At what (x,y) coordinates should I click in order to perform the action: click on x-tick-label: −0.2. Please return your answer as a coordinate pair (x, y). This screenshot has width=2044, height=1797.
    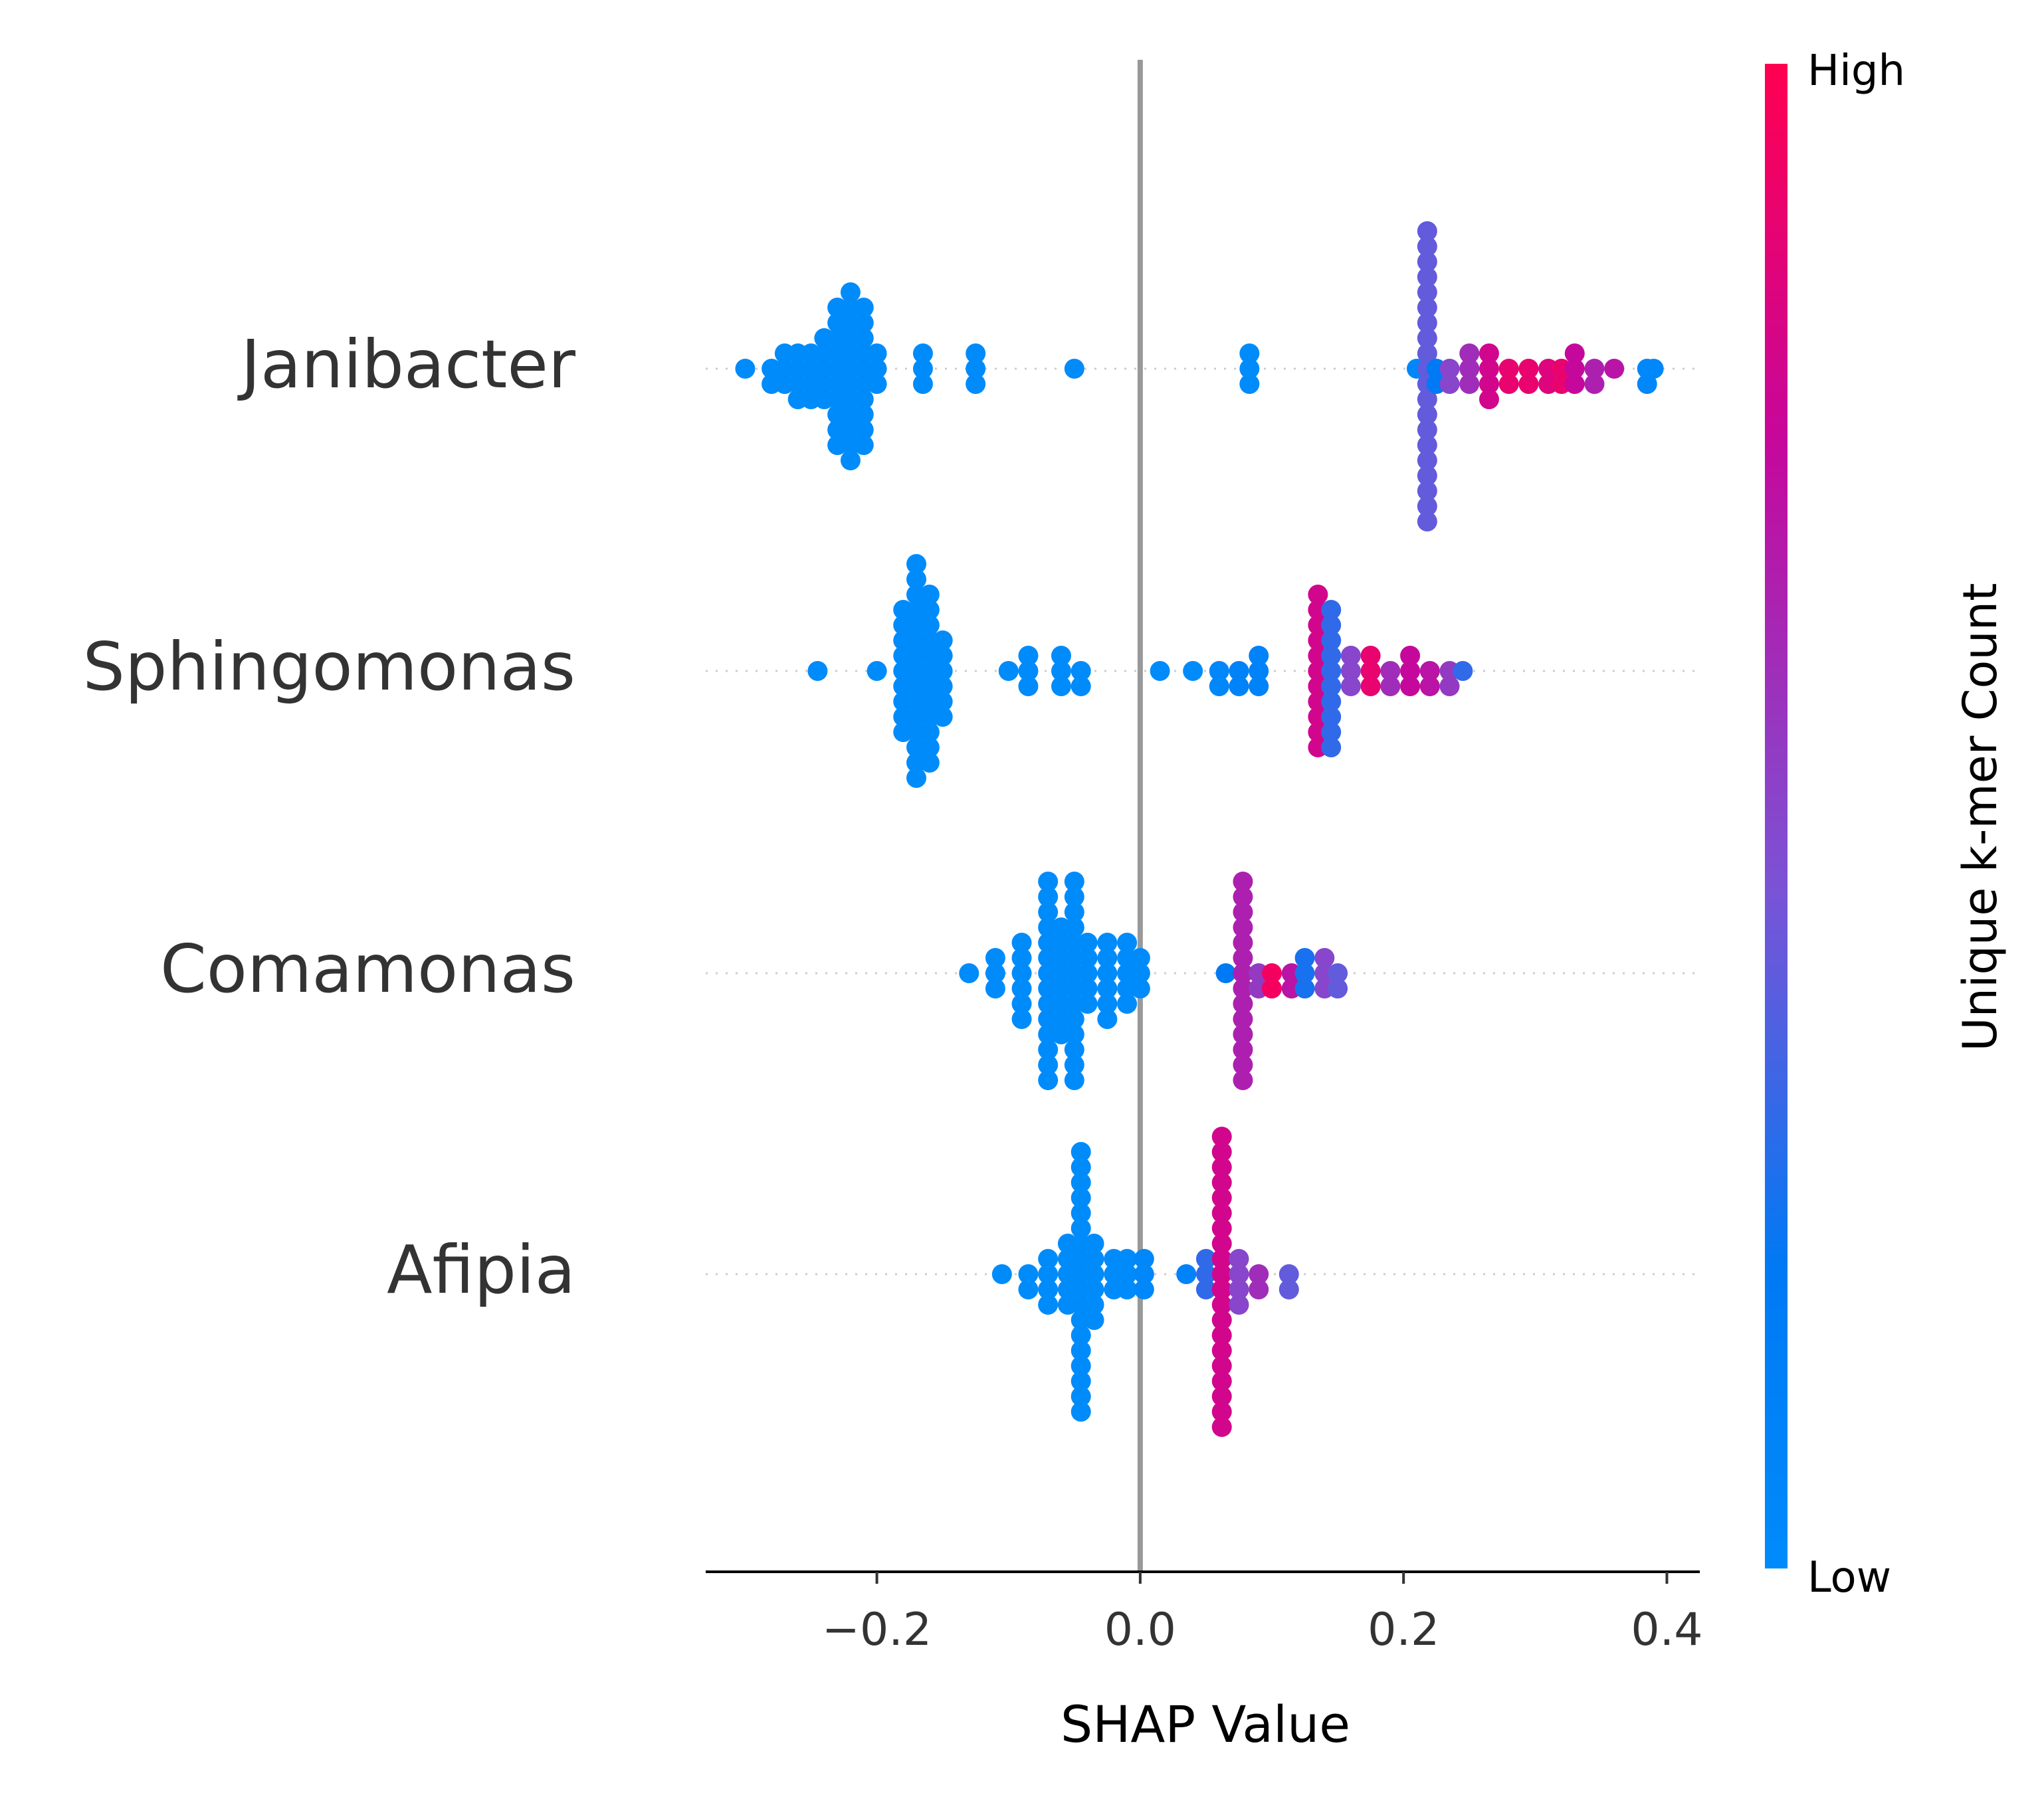
    Looking at the image, I should click on (877, 1630).